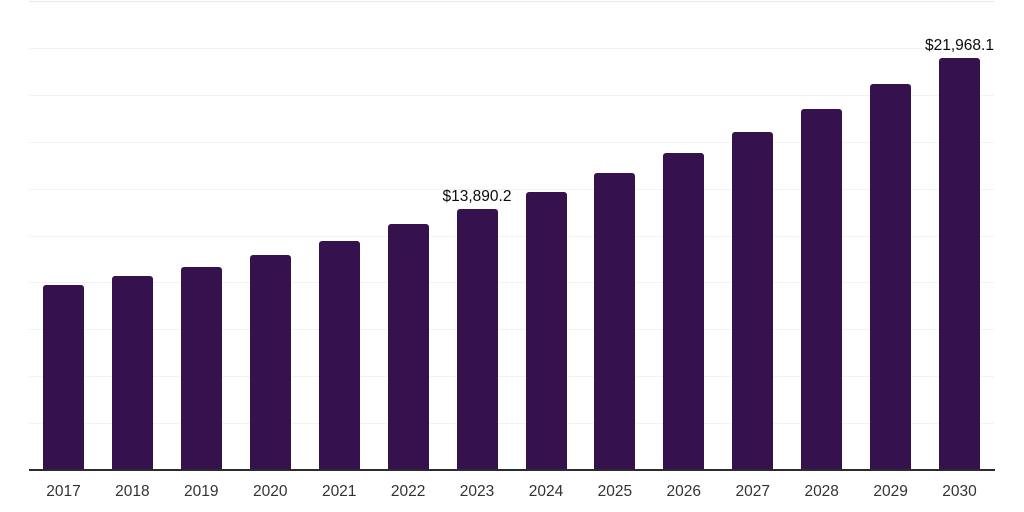 The image size is (1024, 512). What do you see at coordinates (753, 491) in the screenshot?
I see `x-tick-2027: 2027` at bounding box center [753, 491].